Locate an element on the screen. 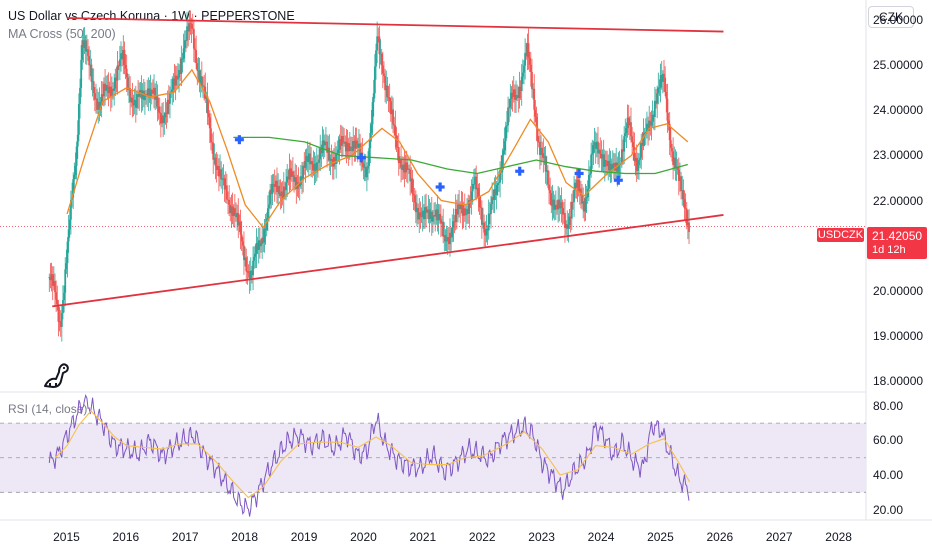 This screenshot has height=550, width=932. ma-cross-indicator-label: MA Cross (50, 200) is located at coordinates (62, 34).